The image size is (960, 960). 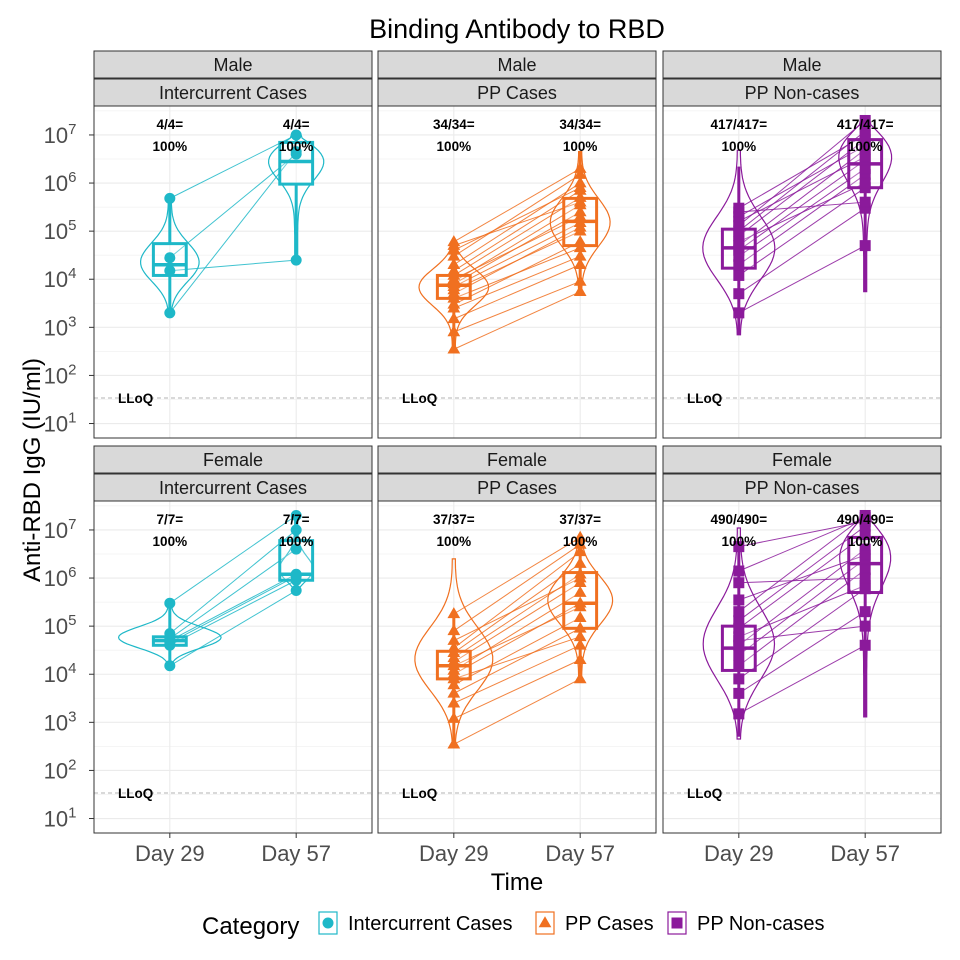 What do you see at coordinates (232, 65) in the screenshot?
I see `facet-strip-sex-label: Male` at bounding box center [232, 65].